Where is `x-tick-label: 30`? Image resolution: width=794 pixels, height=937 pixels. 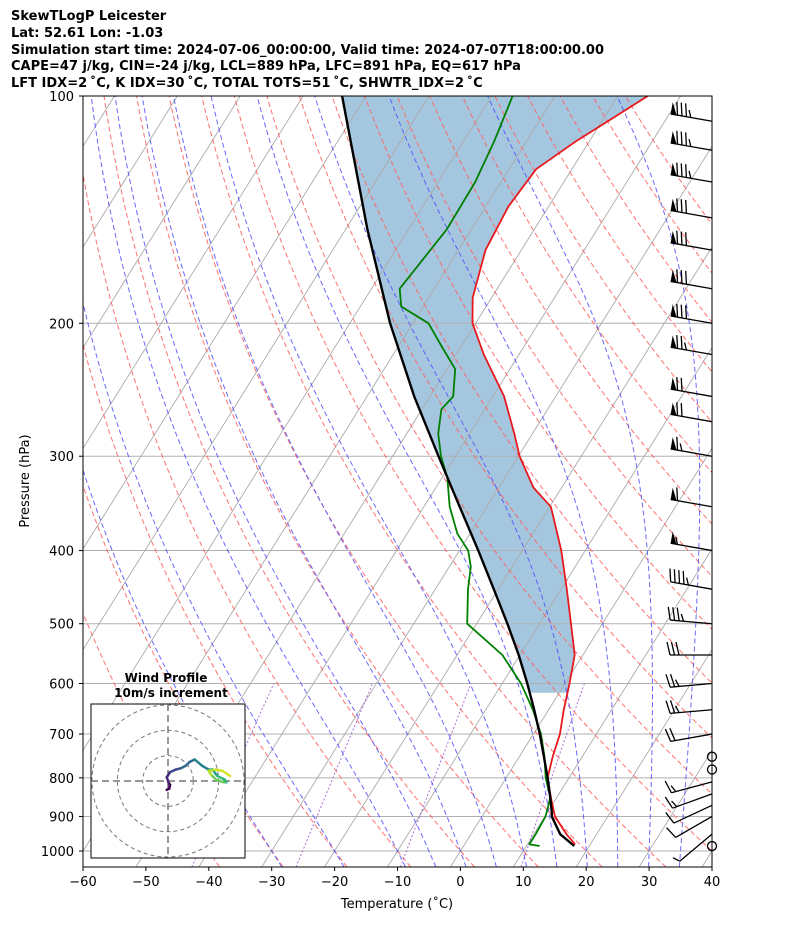 x-tick-label: 30 is located at coordinates (649, 882).